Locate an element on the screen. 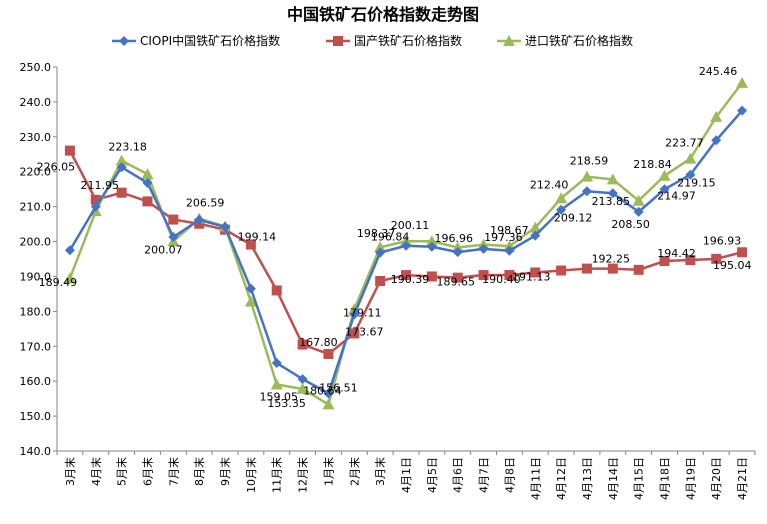  data-label: 218.84 is located at coordinates (652, 164).